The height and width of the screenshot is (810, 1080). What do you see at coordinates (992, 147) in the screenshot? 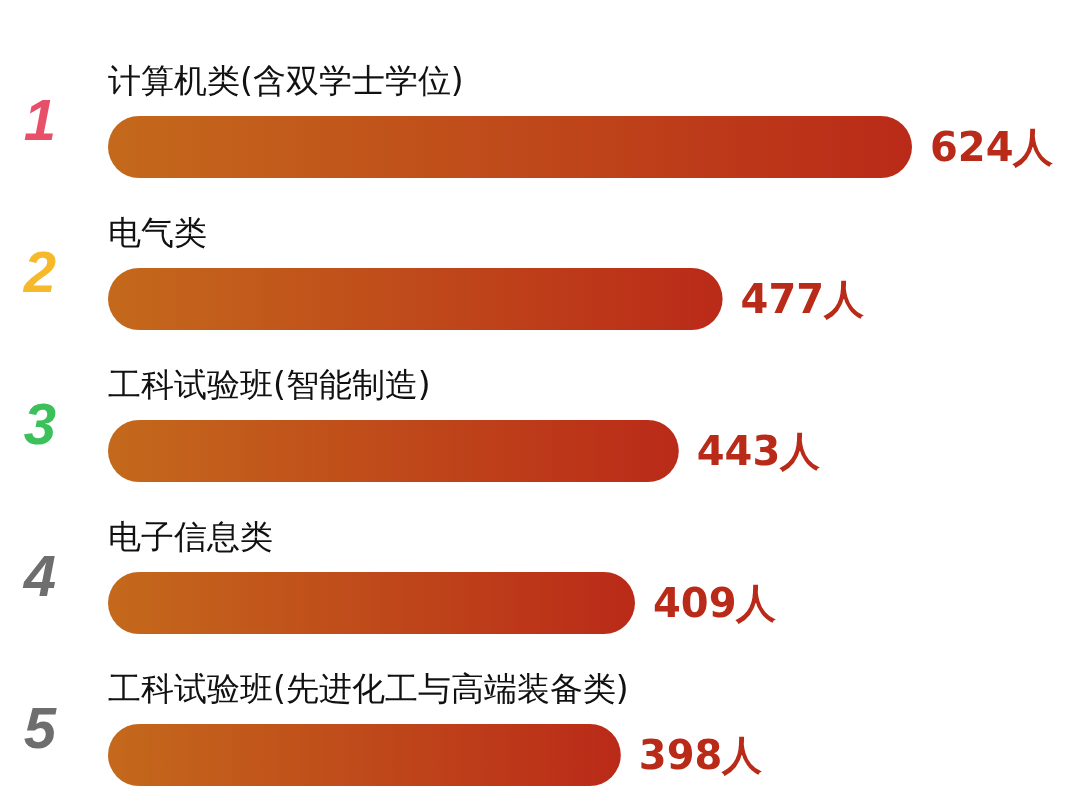
I see `data-label: 624人` at bounding box center [992, 147].